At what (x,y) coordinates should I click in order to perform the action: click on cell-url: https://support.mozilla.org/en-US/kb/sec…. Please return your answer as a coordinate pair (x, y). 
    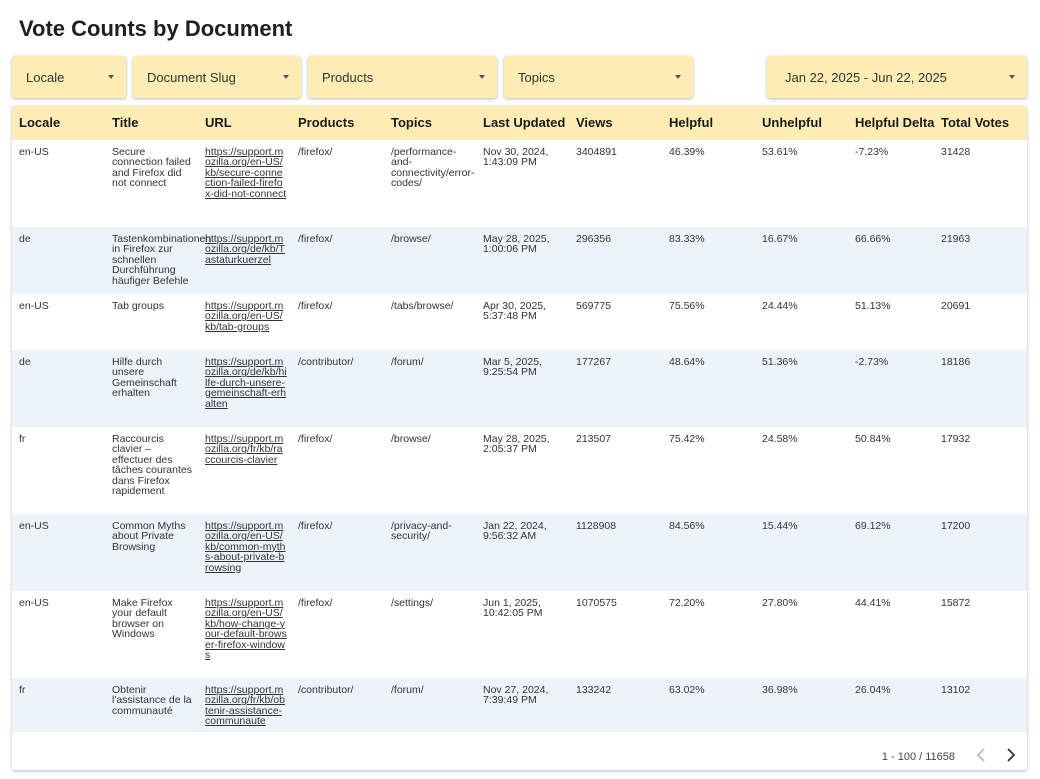
    Looking at the image, I should click on (246, 173).